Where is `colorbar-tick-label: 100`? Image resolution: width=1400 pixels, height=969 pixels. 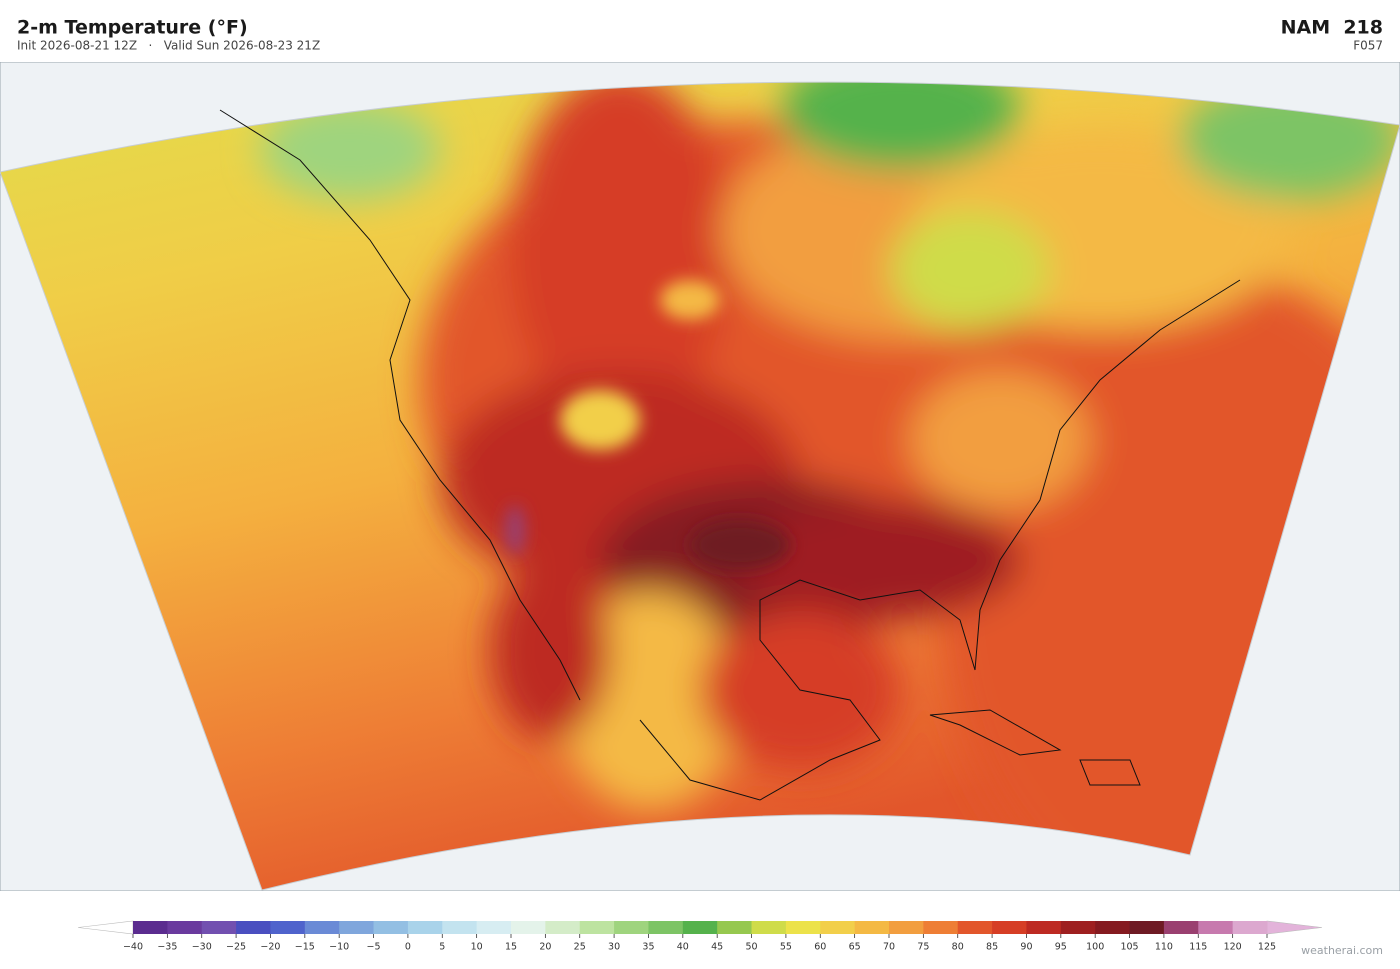
colorbar-tick-label: 100 is located at coordinates (1095, 947).